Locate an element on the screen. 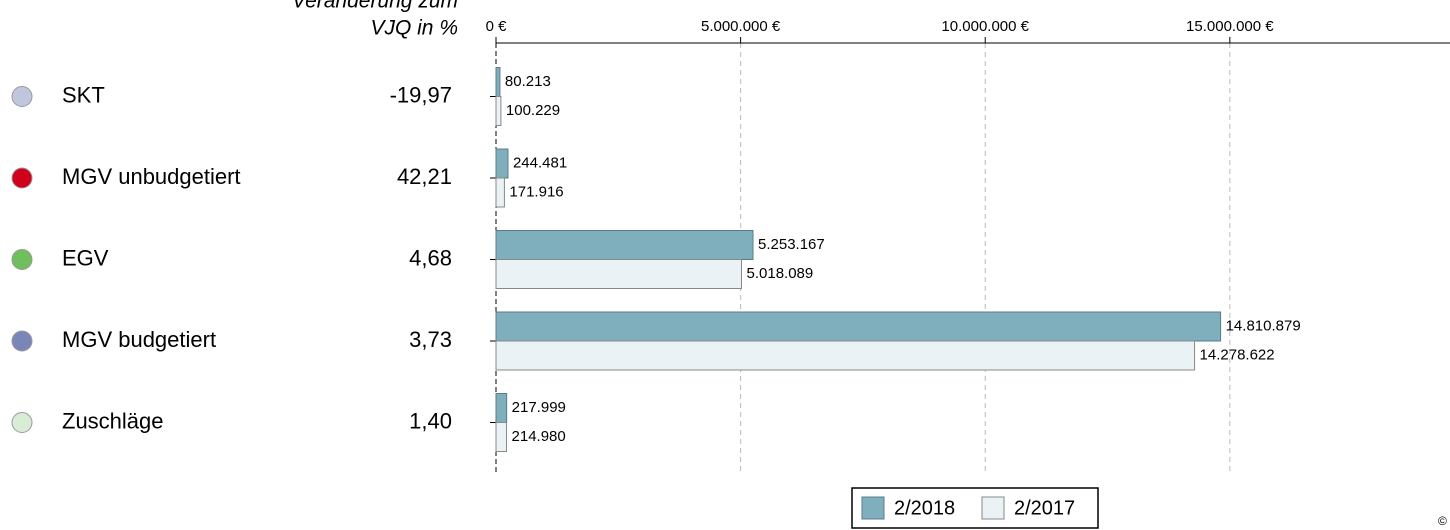  category-label: MGV unbudgetiert is located at coordinates (151, 176).